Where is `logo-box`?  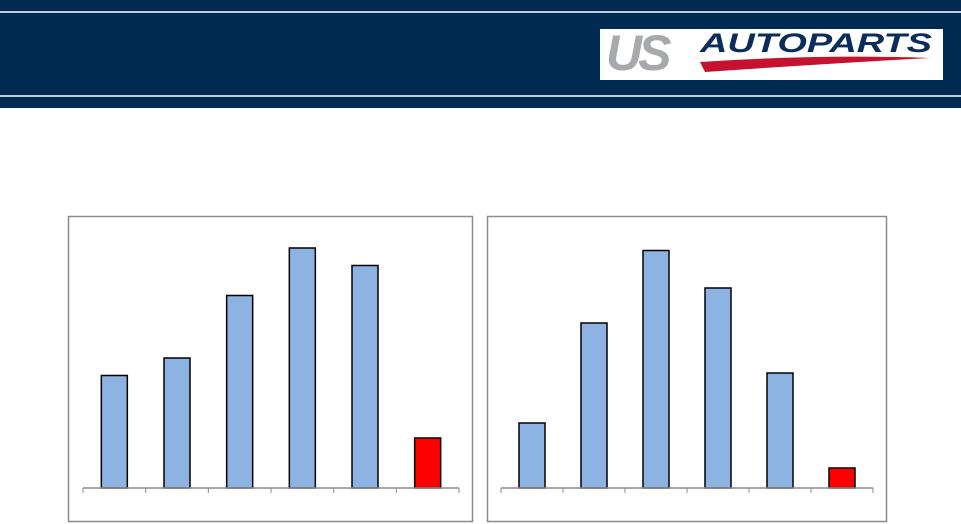 logo-box is located at coordinates (771, 54).